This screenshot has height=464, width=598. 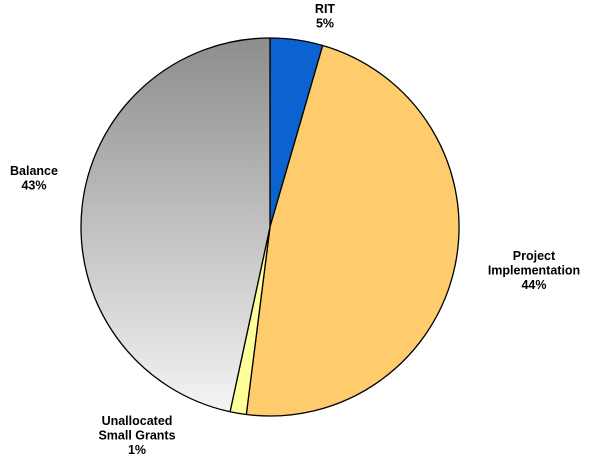 I want to click on data-label-balance: Balance 43%, so click(x=34, y=178).